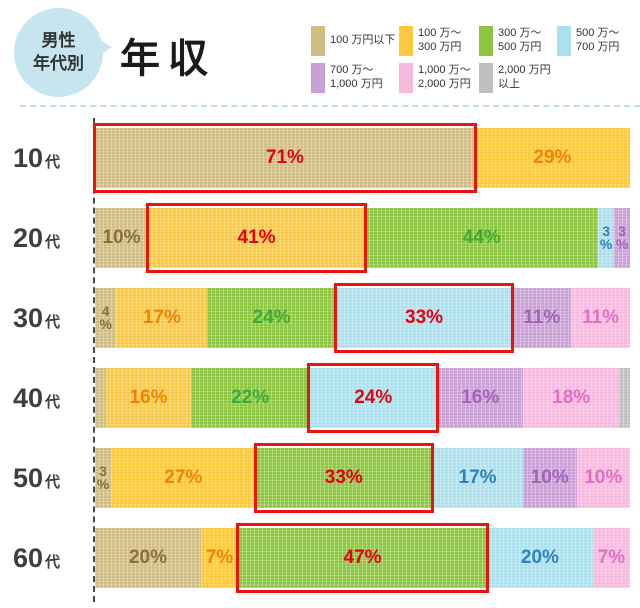 The height and width of the screenshot is (608, 640). I want to click on stacked-bar: 4 % 17% 24% 33% 11% 11%, so click(362, 318).